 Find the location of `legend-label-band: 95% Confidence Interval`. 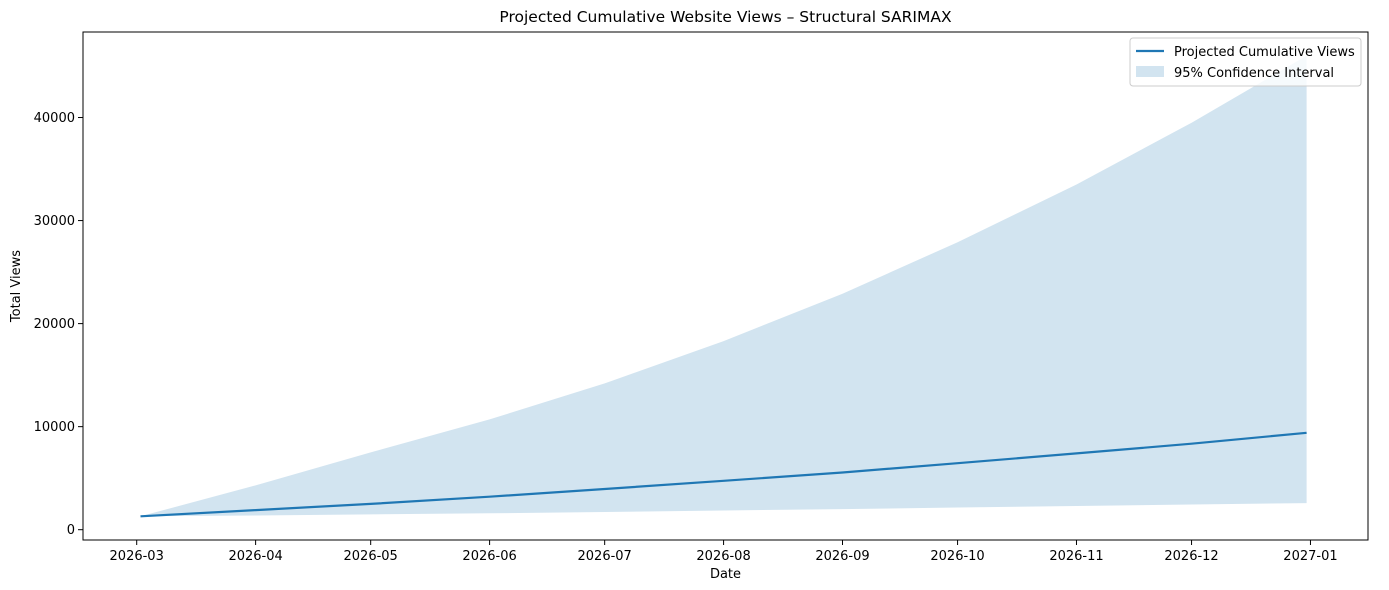

legend-label-band: 95% Confidence Interval is located at coordinates (1254, 73).